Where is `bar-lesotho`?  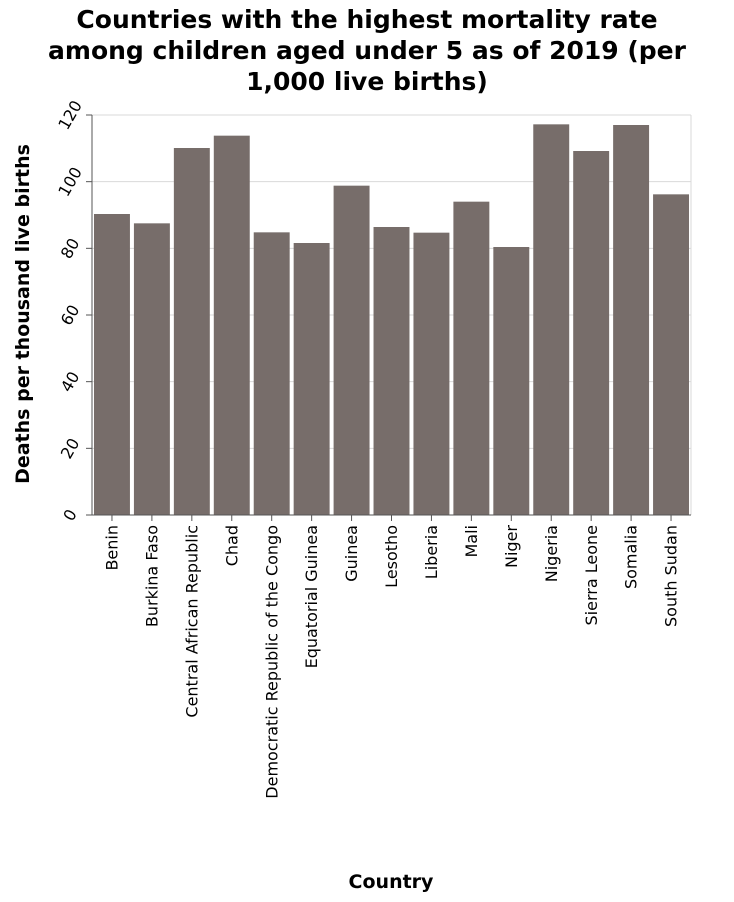 bar-lesotho is located at coordinates (391, 371).